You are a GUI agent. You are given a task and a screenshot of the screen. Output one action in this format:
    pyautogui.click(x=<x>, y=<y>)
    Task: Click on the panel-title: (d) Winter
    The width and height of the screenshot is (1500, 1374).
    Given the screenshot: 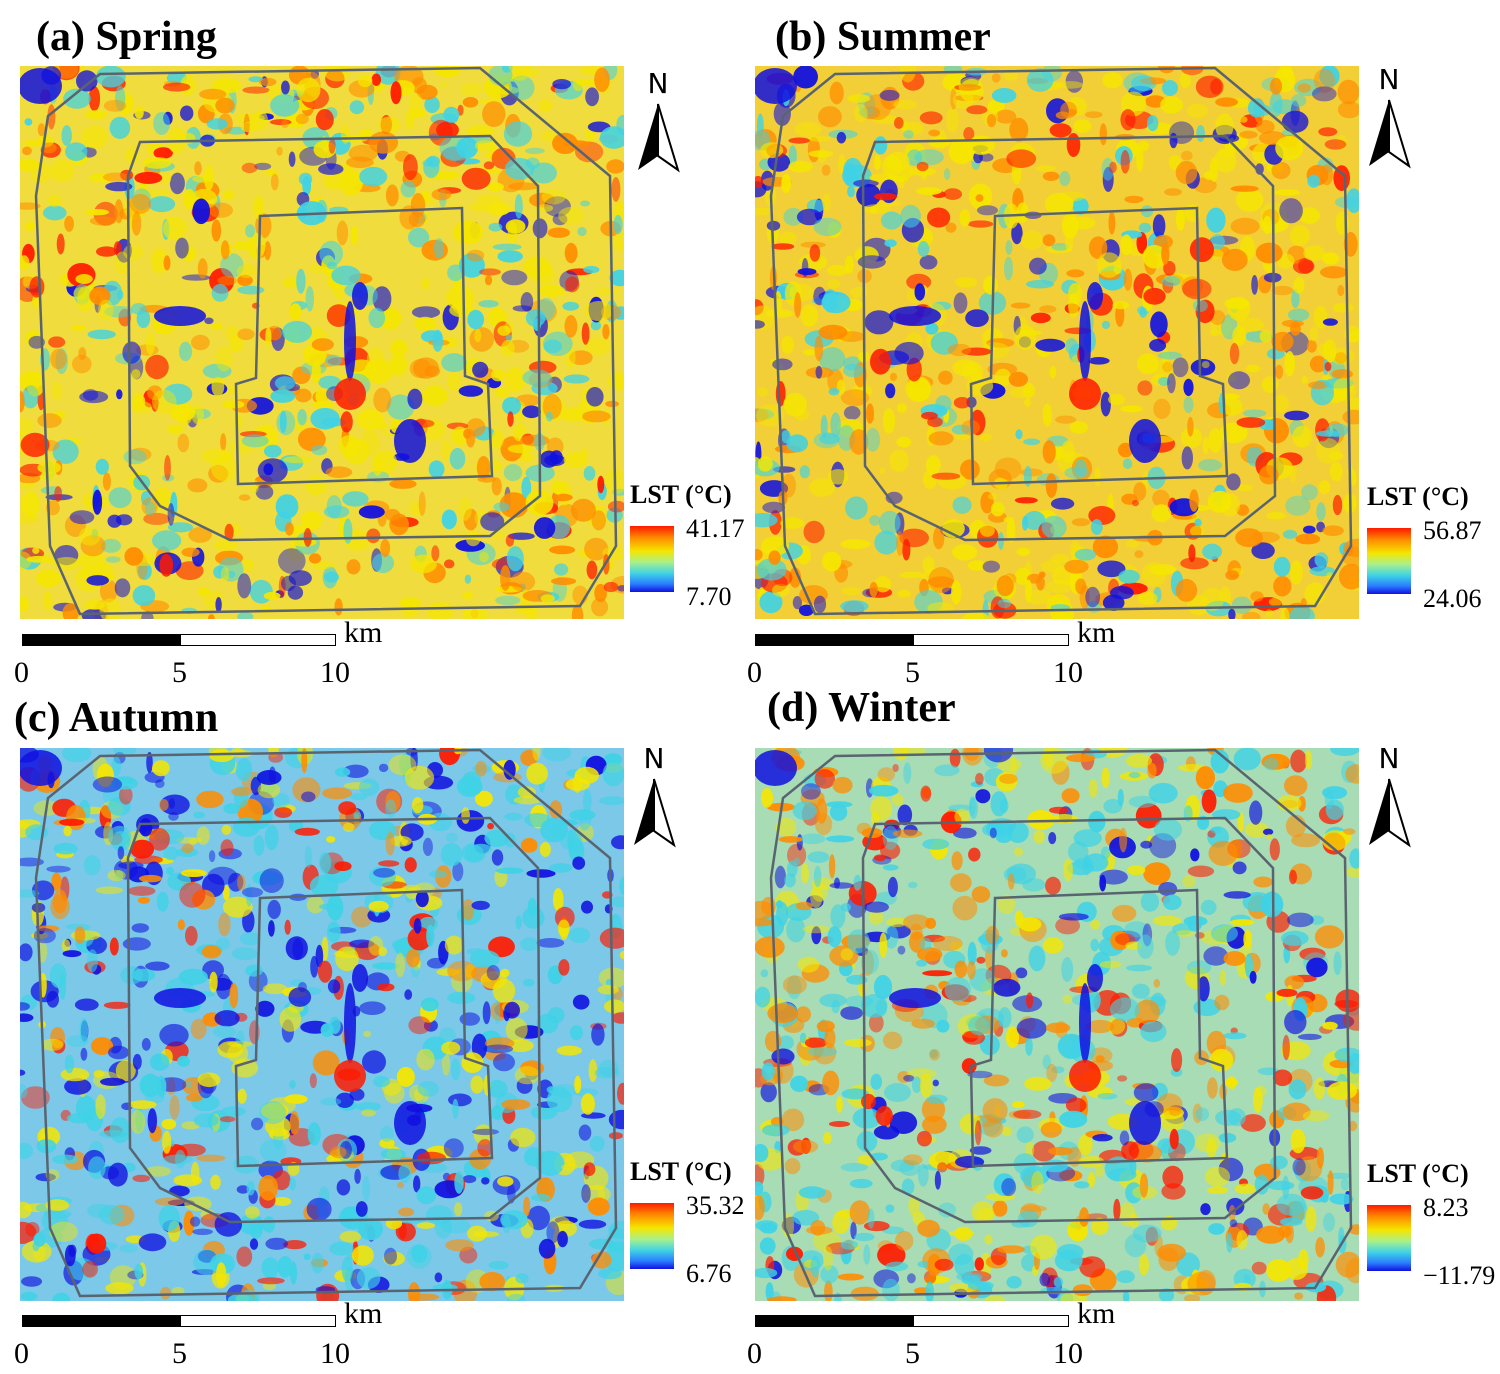 What is the action you would take?
    pyautogui.click(x=861, y=708)
    